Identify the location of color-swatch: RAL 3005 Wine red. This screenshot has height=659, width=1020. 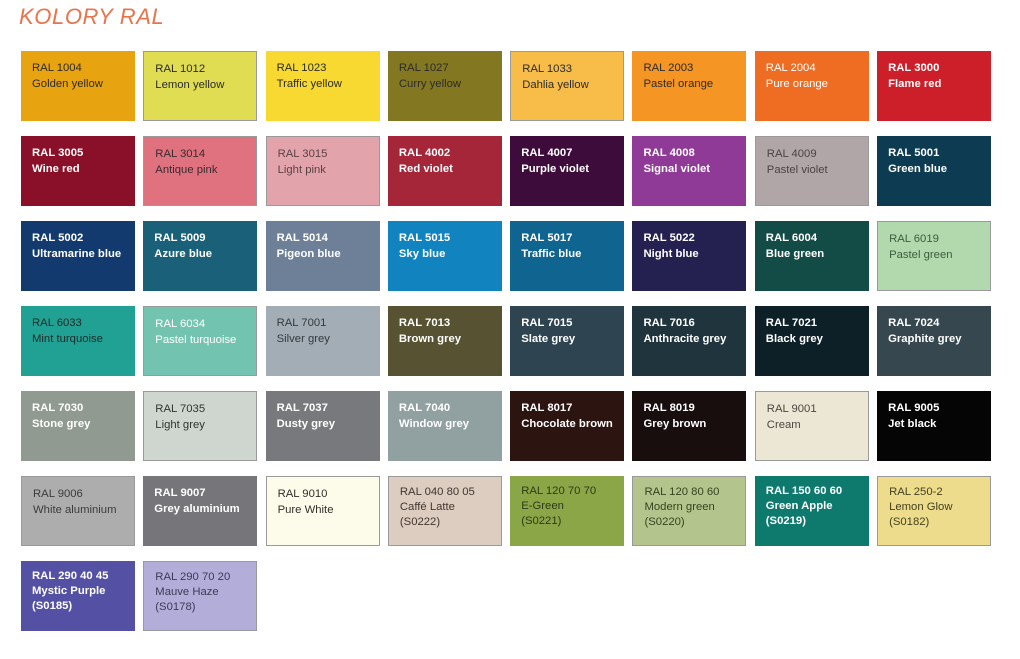
(78, 171).